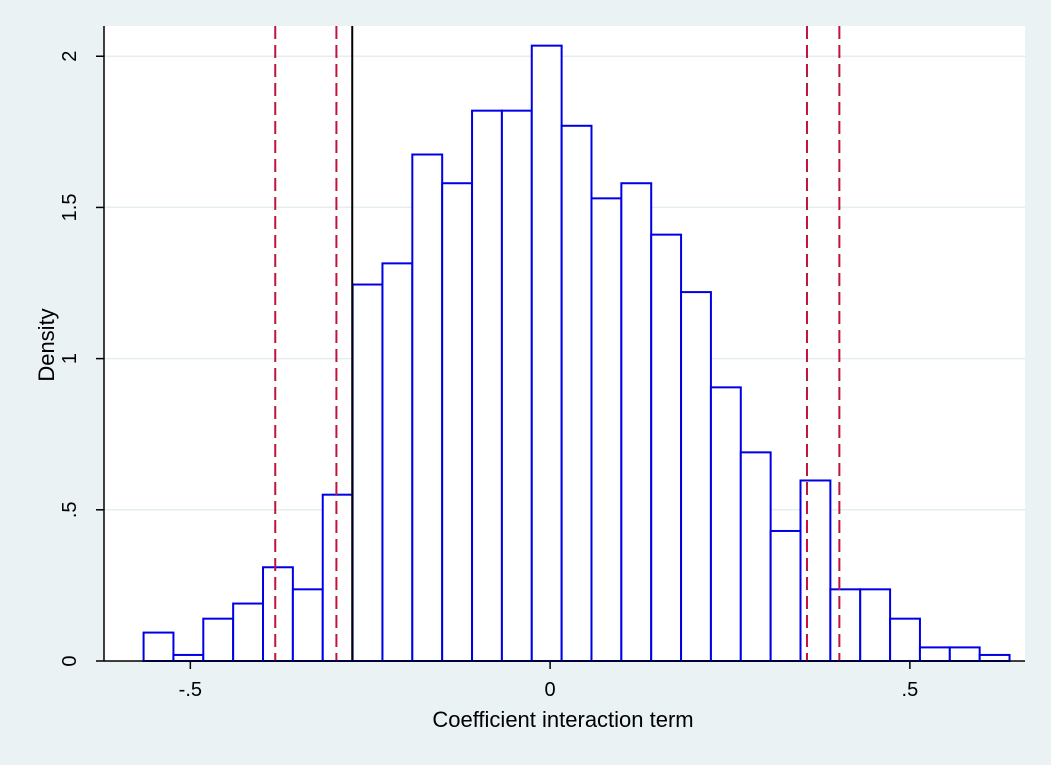 The height and width of the screenshot is (765, 1051). I want to click on x-tick-label-1: 0, so click(550, 690).